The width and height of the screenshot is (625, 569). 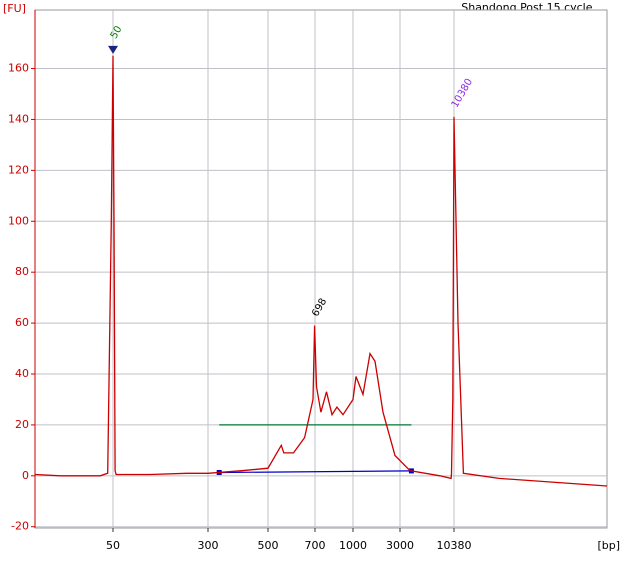 I want to click on x-tick-label: 700, so click(x=315, y=545).